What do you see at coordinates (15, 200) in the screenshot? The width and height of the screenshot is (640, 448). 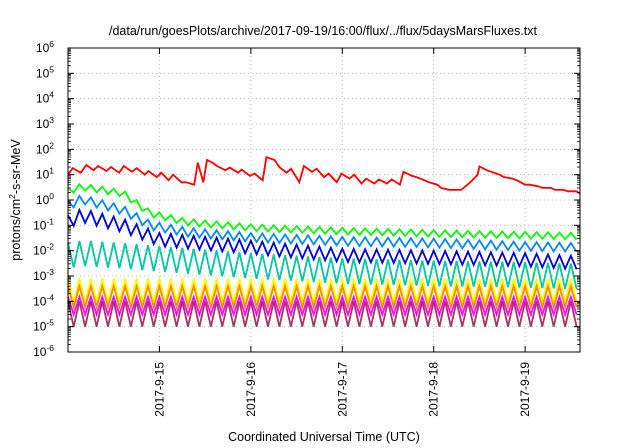 I see `y-axis-label: protons/cm2-s-sr-MeV` at bounding box center [15, 200].